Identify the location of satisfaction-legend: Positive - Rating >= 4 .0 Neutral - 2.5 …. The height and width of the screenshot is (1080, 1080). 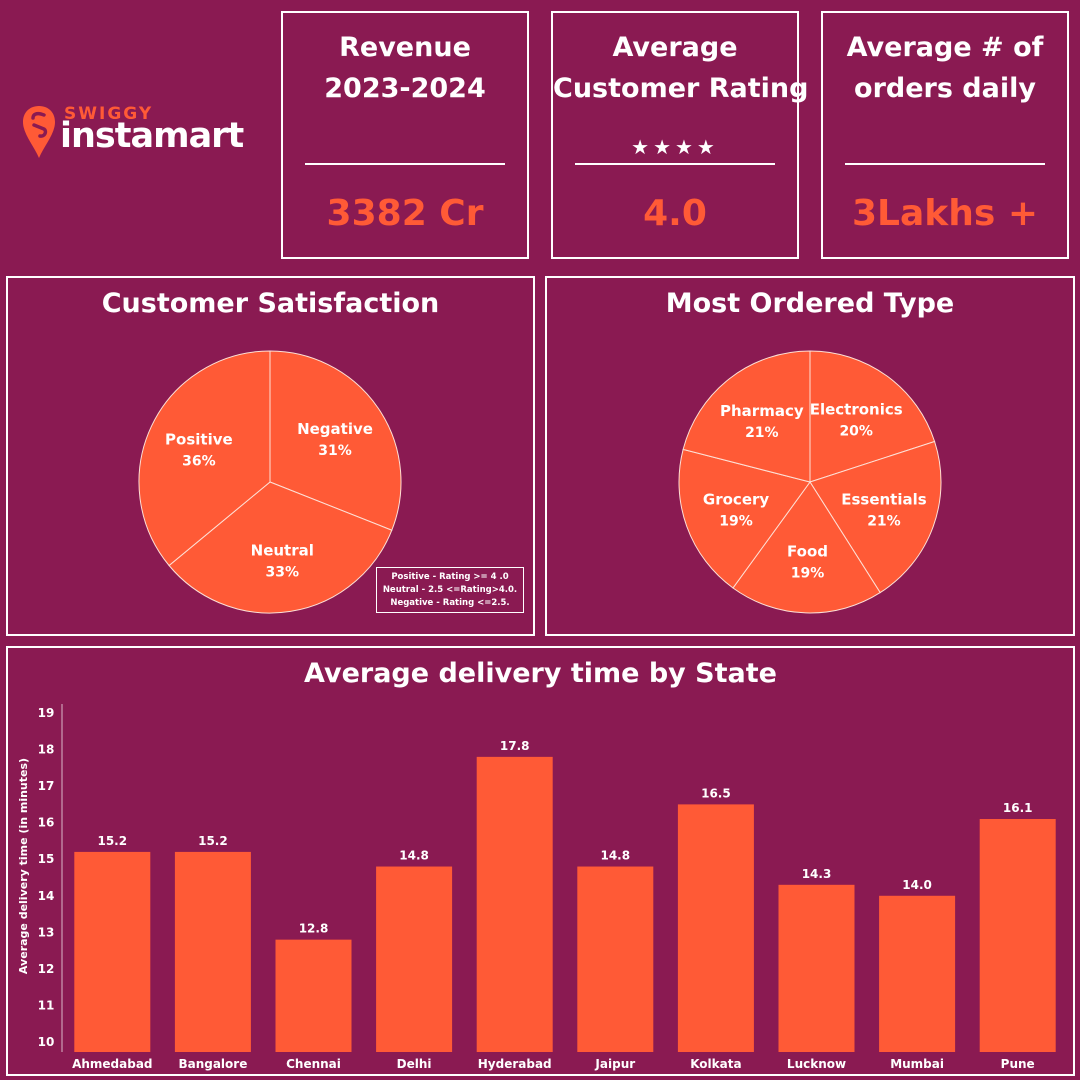
(450, 590).